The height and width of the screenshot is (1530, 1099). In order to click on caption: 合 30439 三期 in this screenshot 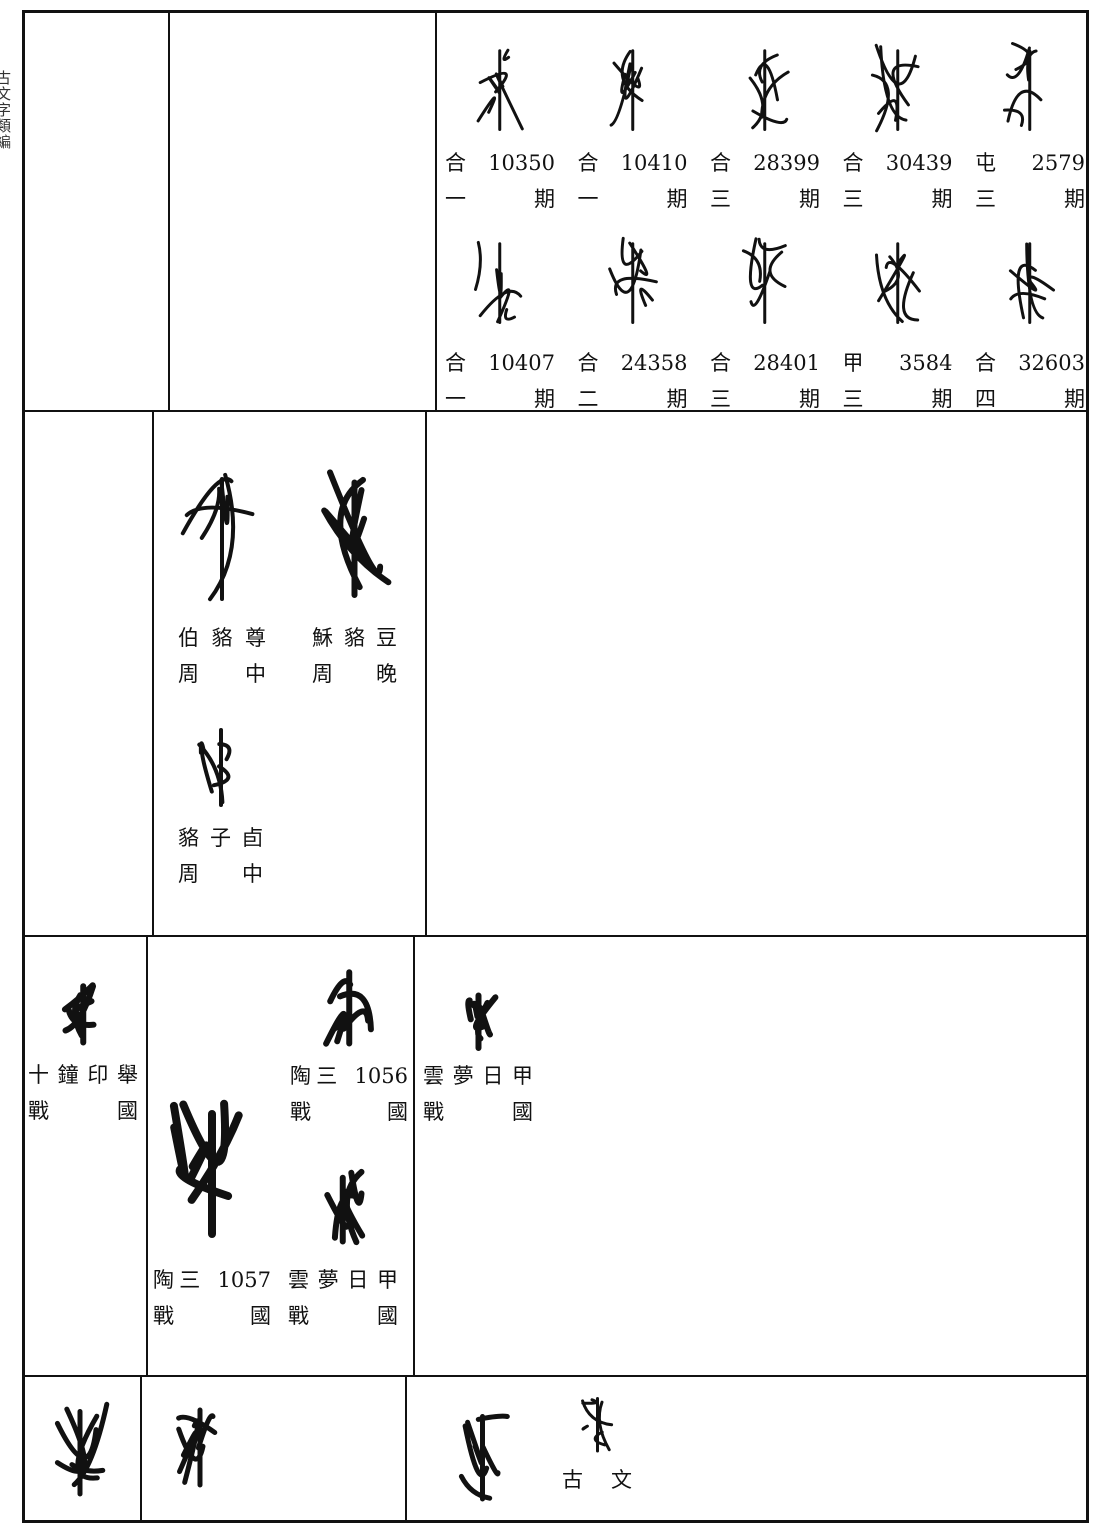, I will do `click(898, 181)`.